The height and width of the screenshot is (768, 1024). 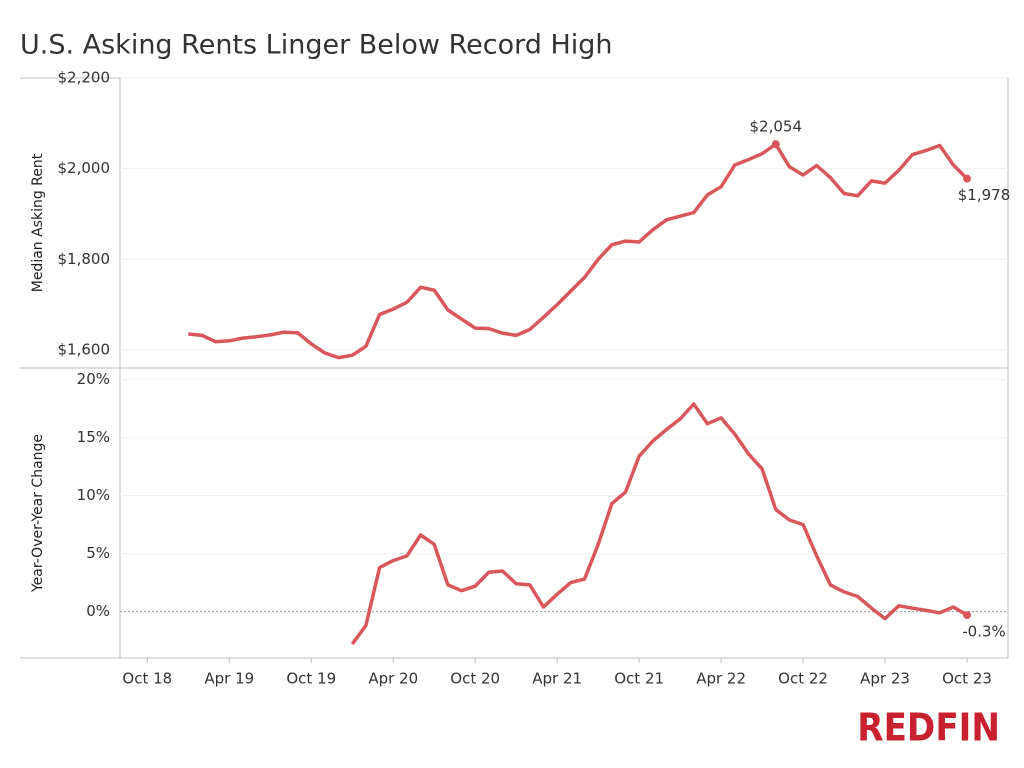 What do you see at coordinates (93, 495) in the screenshot?
I see `y-tick-label: 10%` at bounding box center [93, 495].